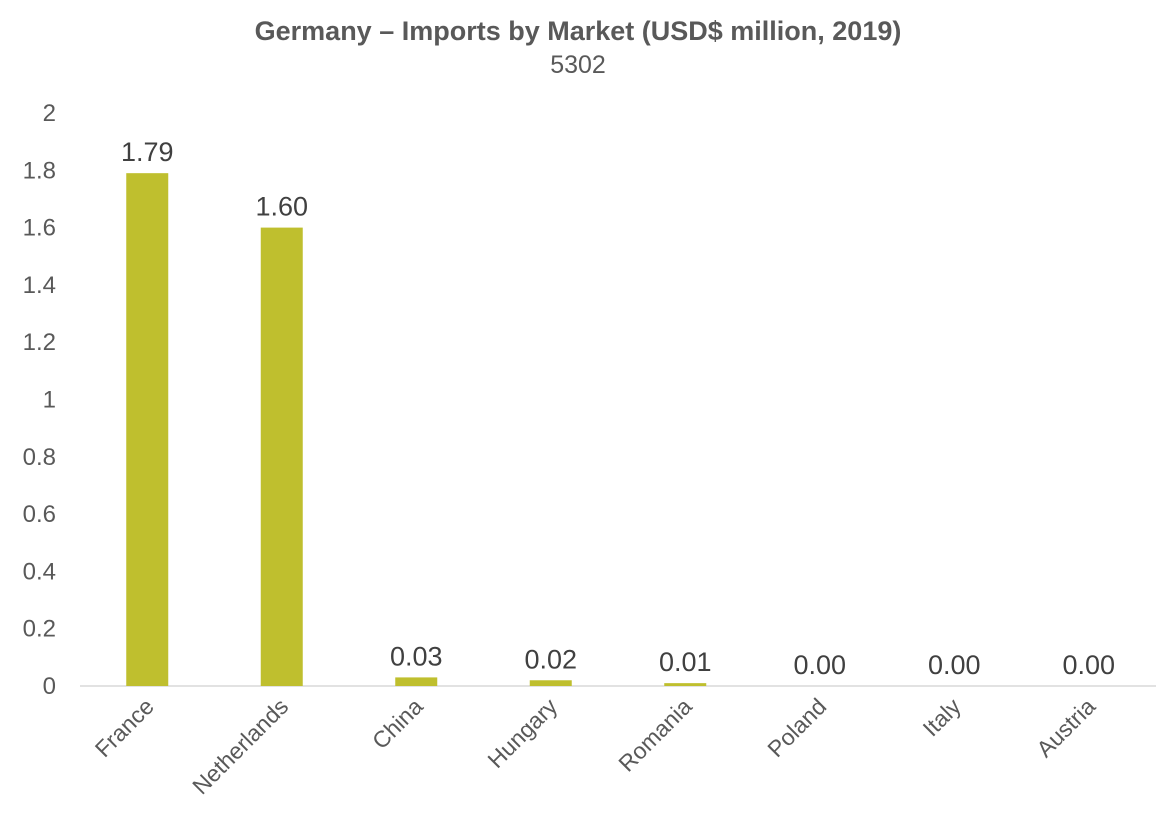 The image size is (1156, 832). I want to click on data-label: 0.01, so click(685, 662).